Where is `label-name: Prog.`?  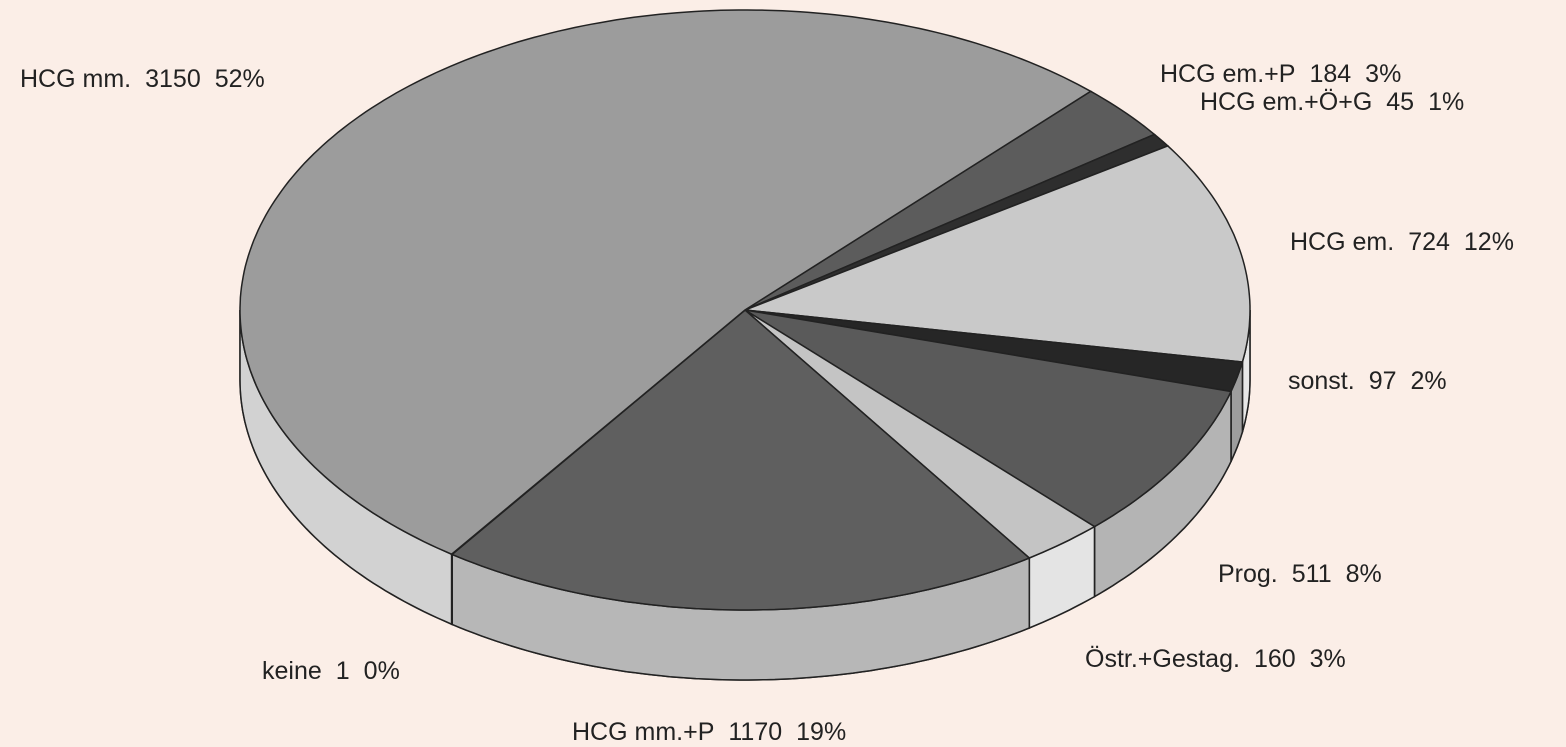 label-name: Prog. is located at coordinates (1248, 574).